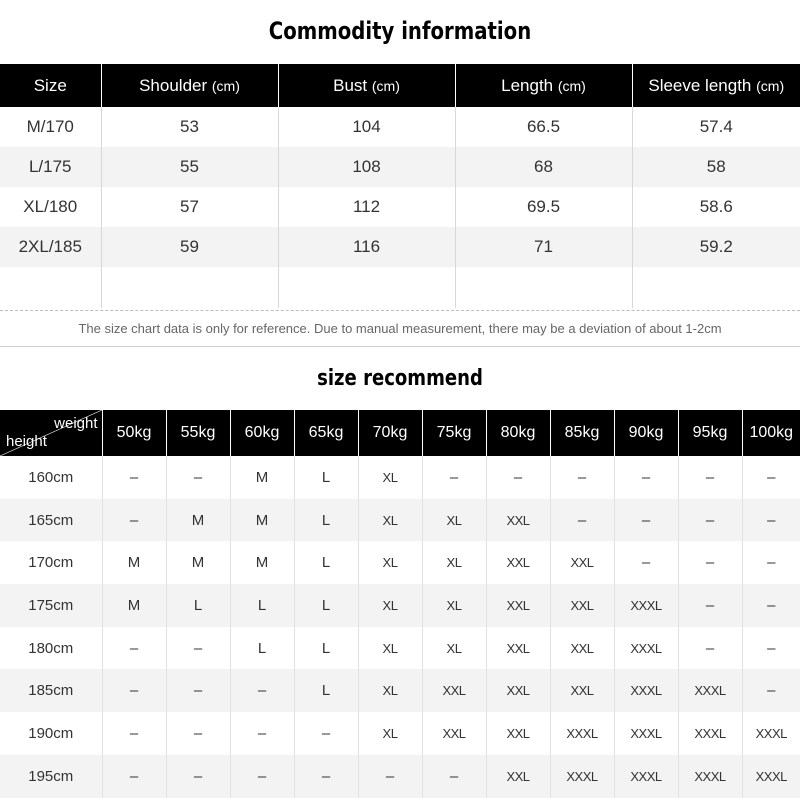  What do you see at coordinates (400, 563) in the screenshot?
I see `height-row: 170cm M M M L XL XL XXL XXL – – –` at bounding box center [400, 563].